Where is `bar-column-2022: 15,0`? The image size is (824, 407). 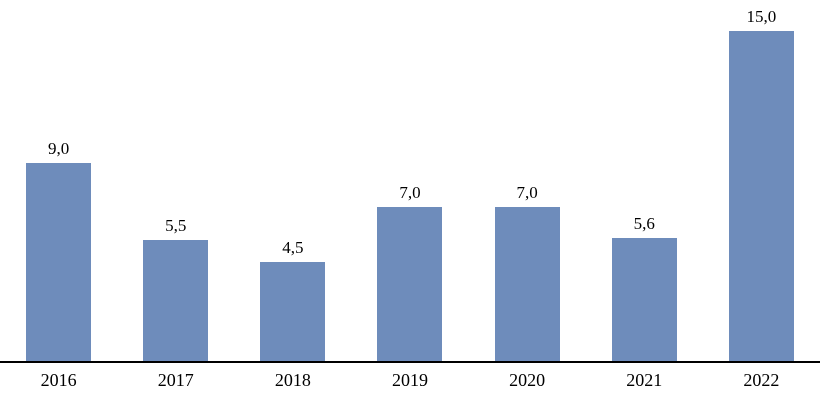
bar-column-2022: 15,0 is located at coordinates (761, 180).